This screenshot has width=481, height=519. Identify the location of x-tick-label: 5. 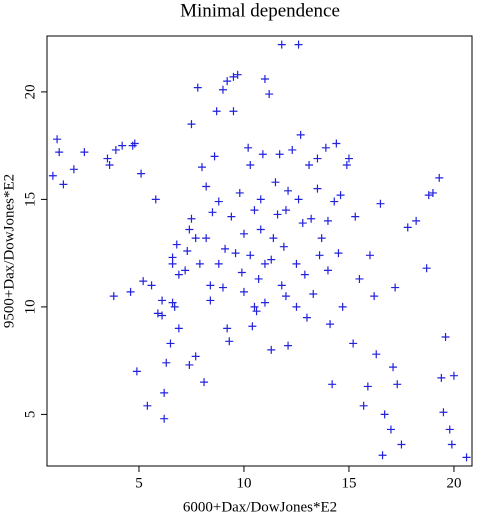
(139, 483).